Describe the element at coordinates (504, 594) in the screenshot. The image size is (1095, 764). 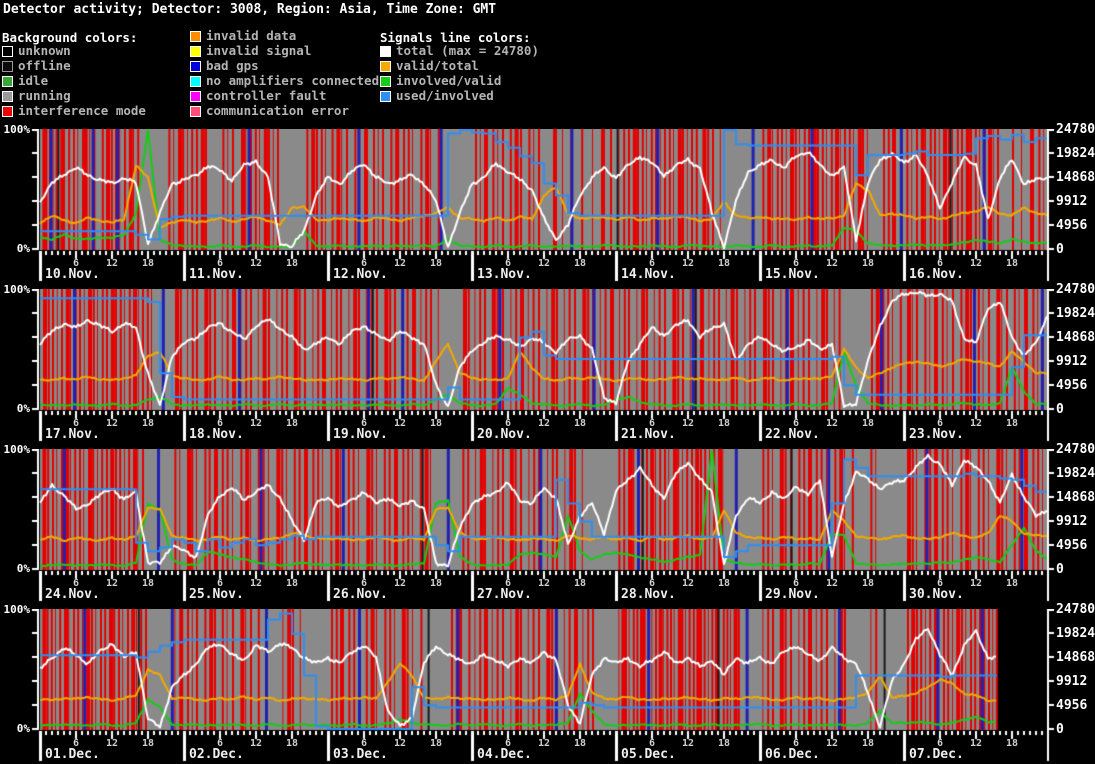
I see `x-axis-date-label: 27.Nov.` at that location.